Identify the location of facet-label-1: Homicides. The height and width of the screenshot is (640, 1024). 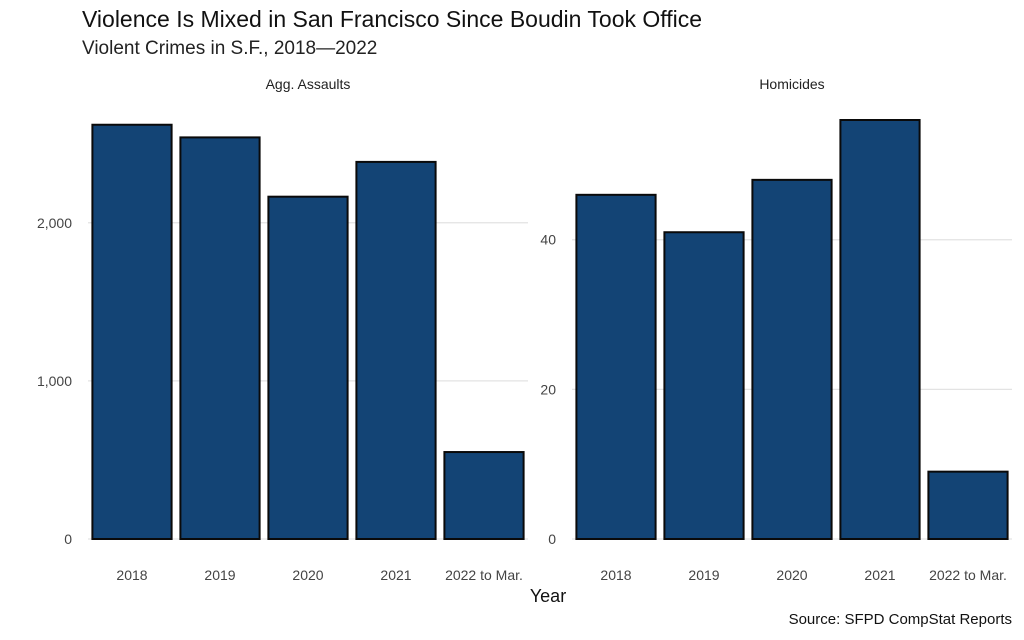
(791, 84).